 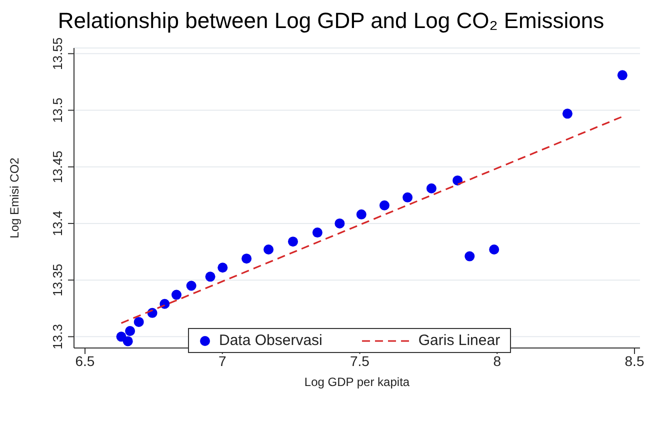 I want to click on y-tick-label: 13.5, so click(x=57, y=110).